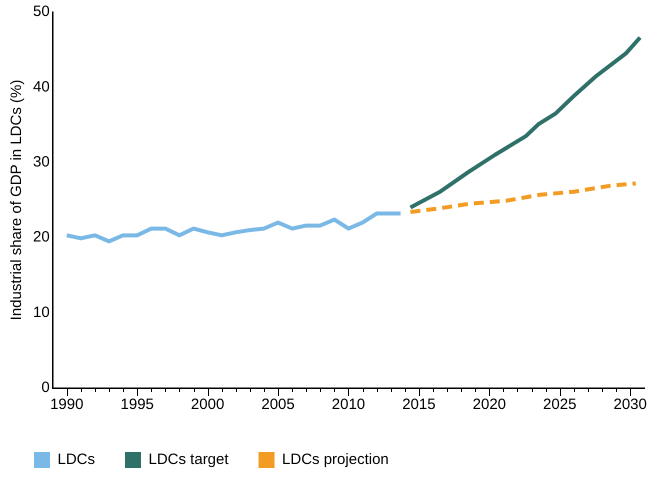 The height and width of the screenshot is (484, 655). I want to click on legend-label: LDCs projection, so click(335, 459).